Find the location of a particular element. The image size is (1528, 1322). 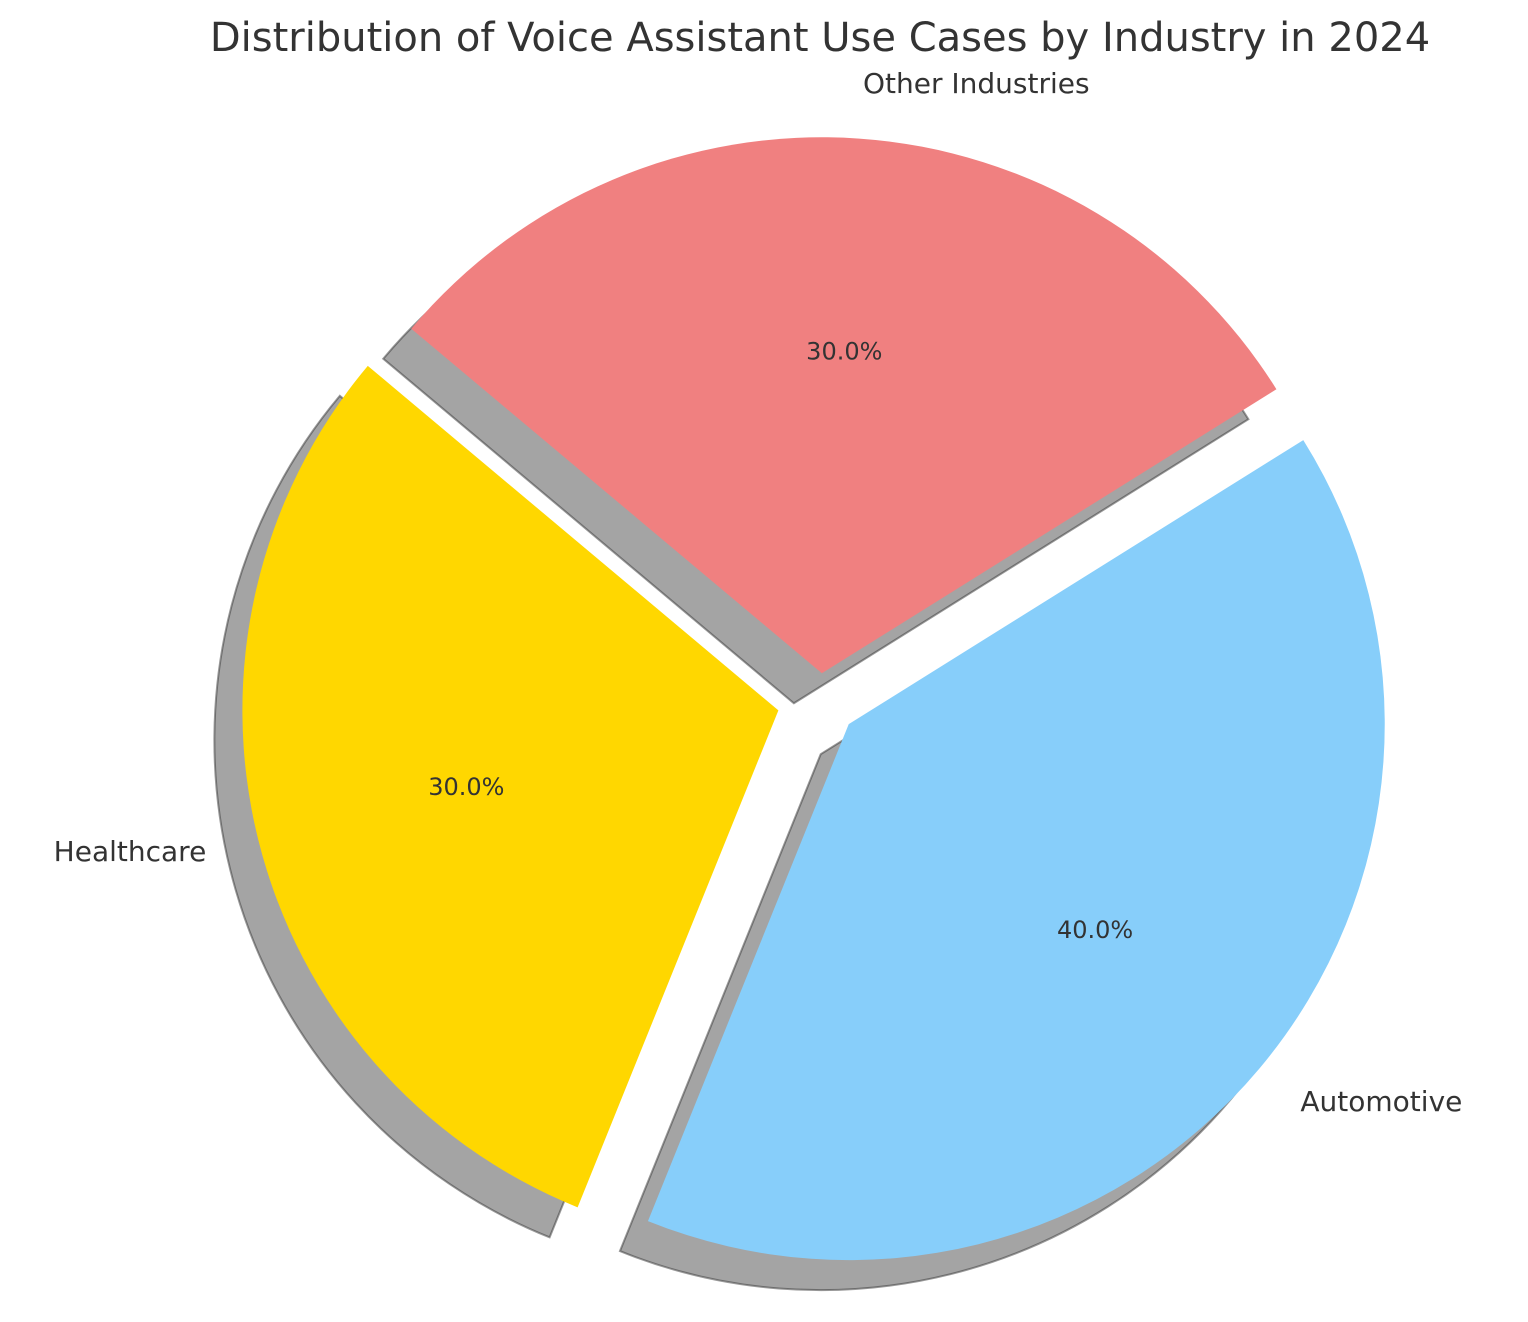

slice-label: Automotive is located at coordinates (1381, 1101).